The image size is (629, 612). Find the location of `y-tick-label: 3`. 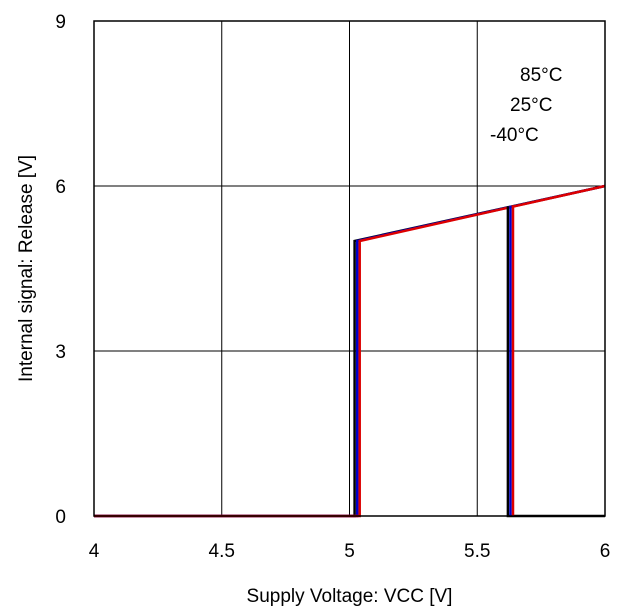

y-tick-label: 3 is located at coordinates (60, 352).